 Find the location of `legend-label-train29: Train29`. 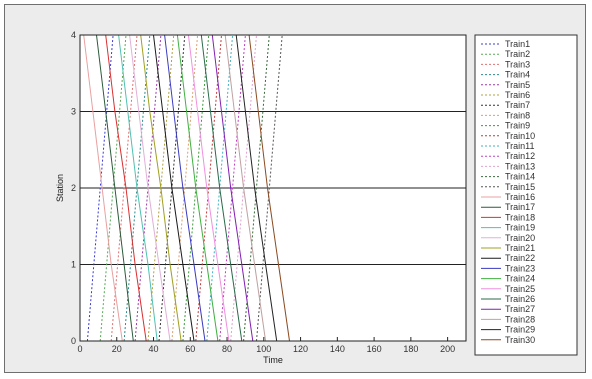

legend-label-train29: Train29 is located at coordinates (520, 330).